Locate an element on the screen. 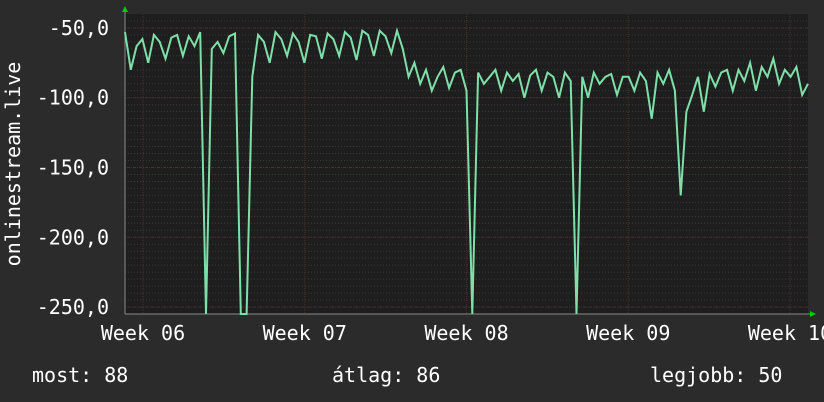 The height and width of the screenshot is (402, 824). y-tick-label: -100,0 is located at coordinates (73, 98).